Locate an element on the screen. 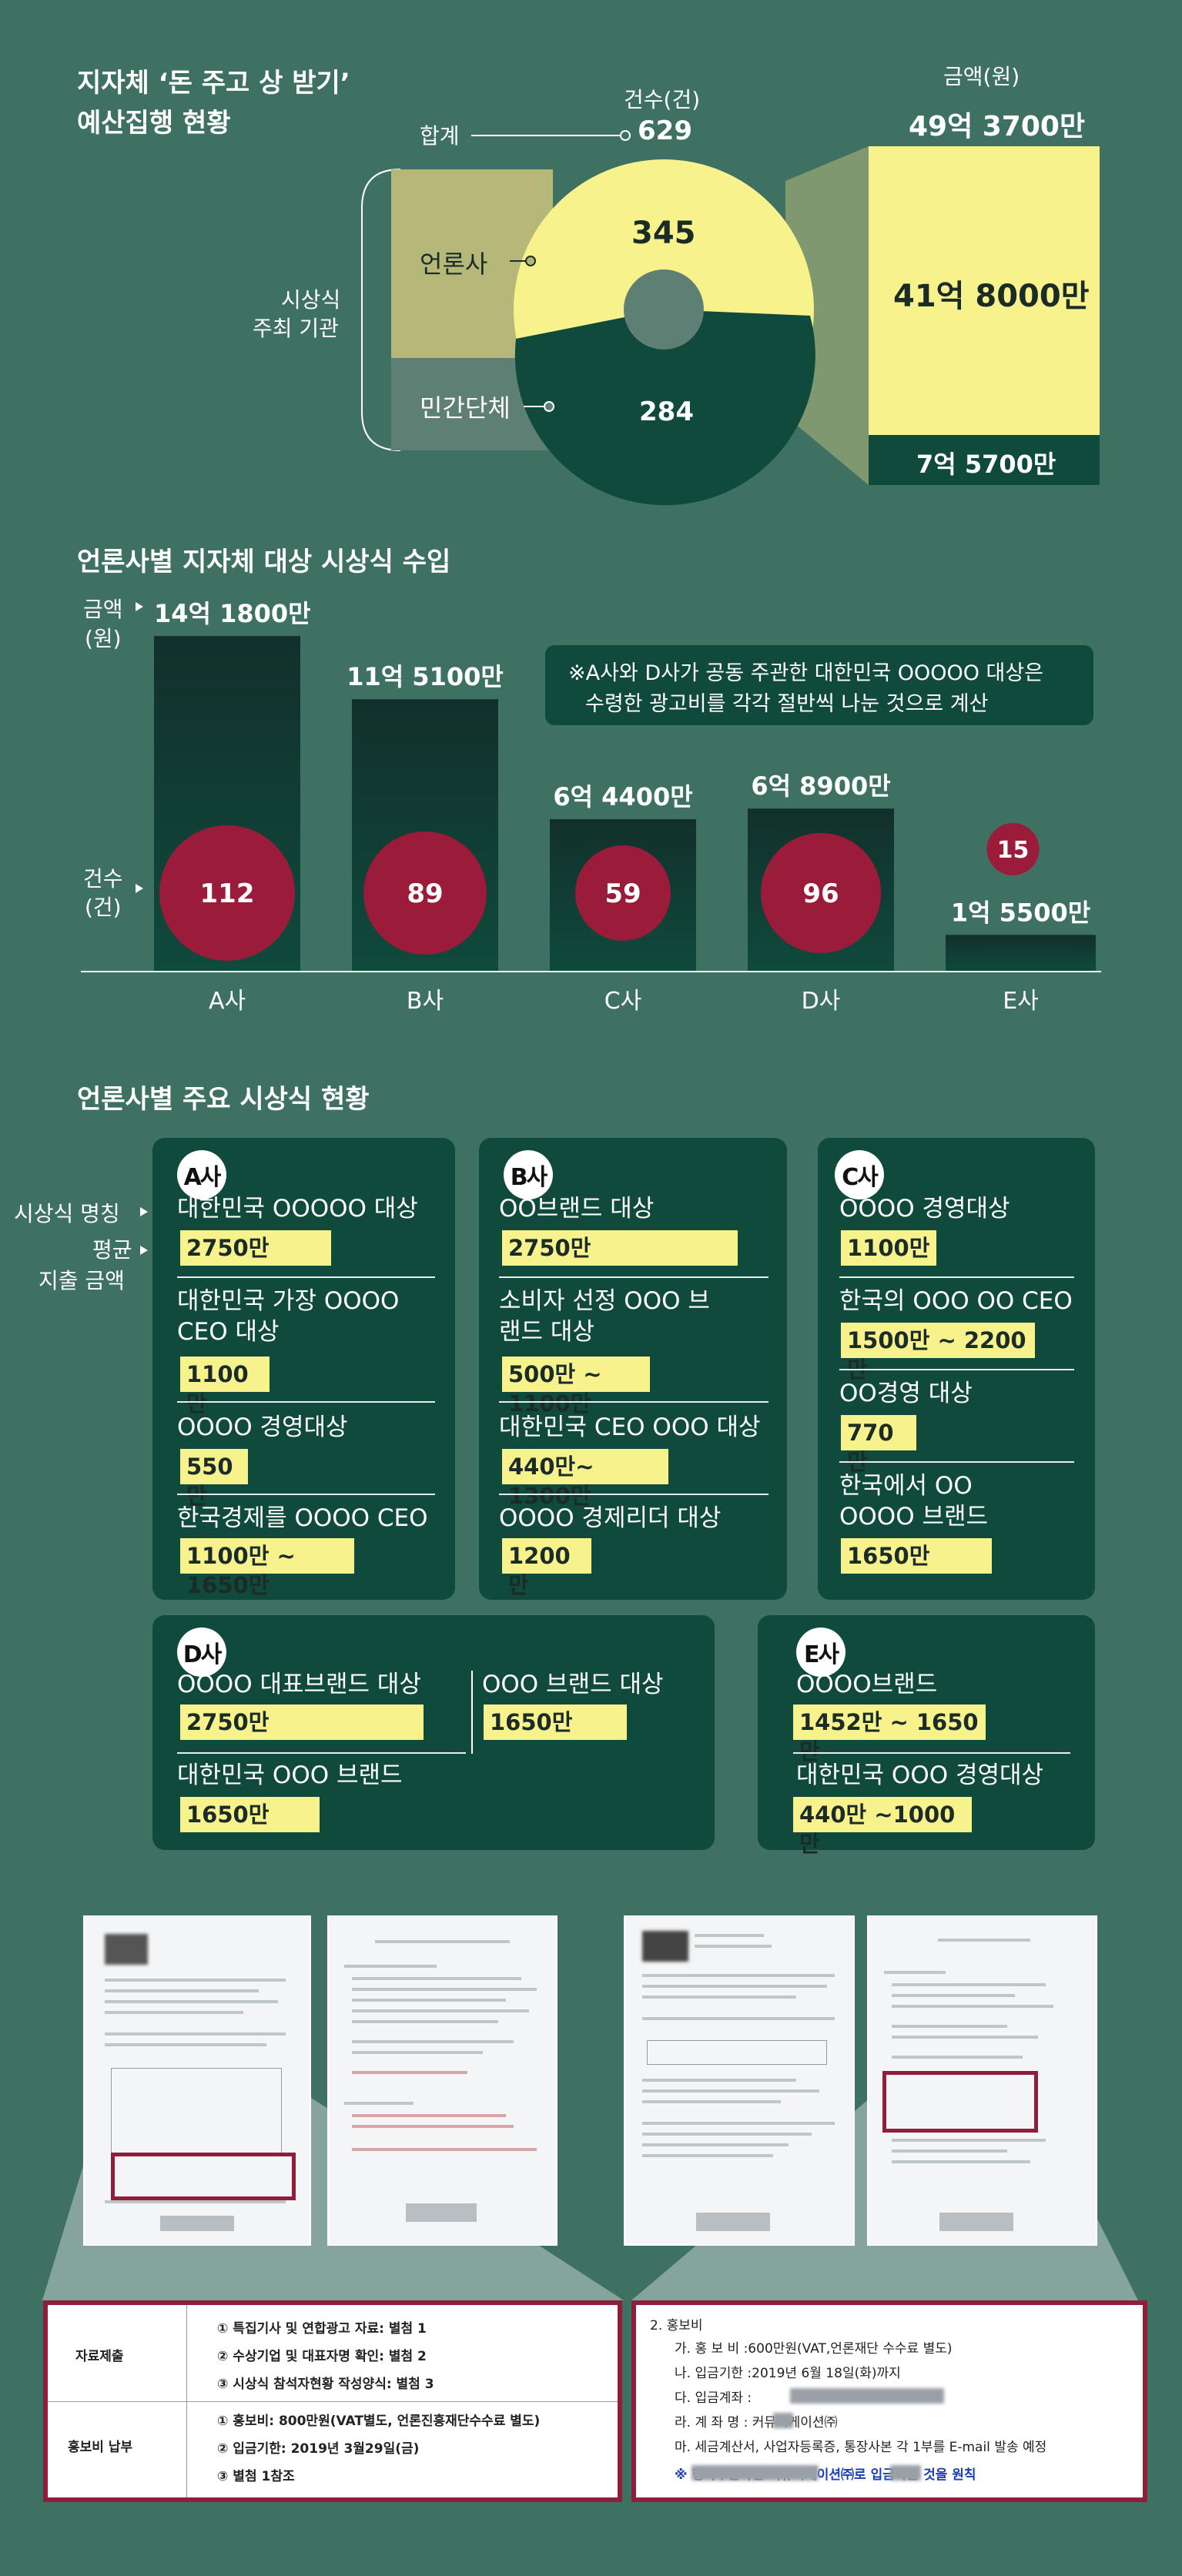 This screenshot has width=1182, height=2576. company-badge: B사 is located at coordinates (528, 1174).